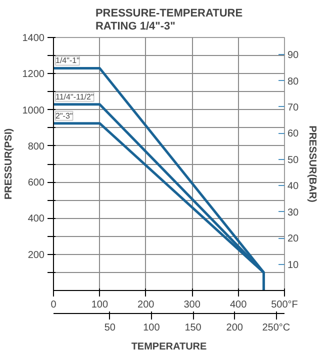 Image resolution: width=325 pixels, height=360 pixels. What do you see at coordinates (294, 134) in the screenshot?
I see `y2-tick-label: 60` at bounding box center [294, 134].